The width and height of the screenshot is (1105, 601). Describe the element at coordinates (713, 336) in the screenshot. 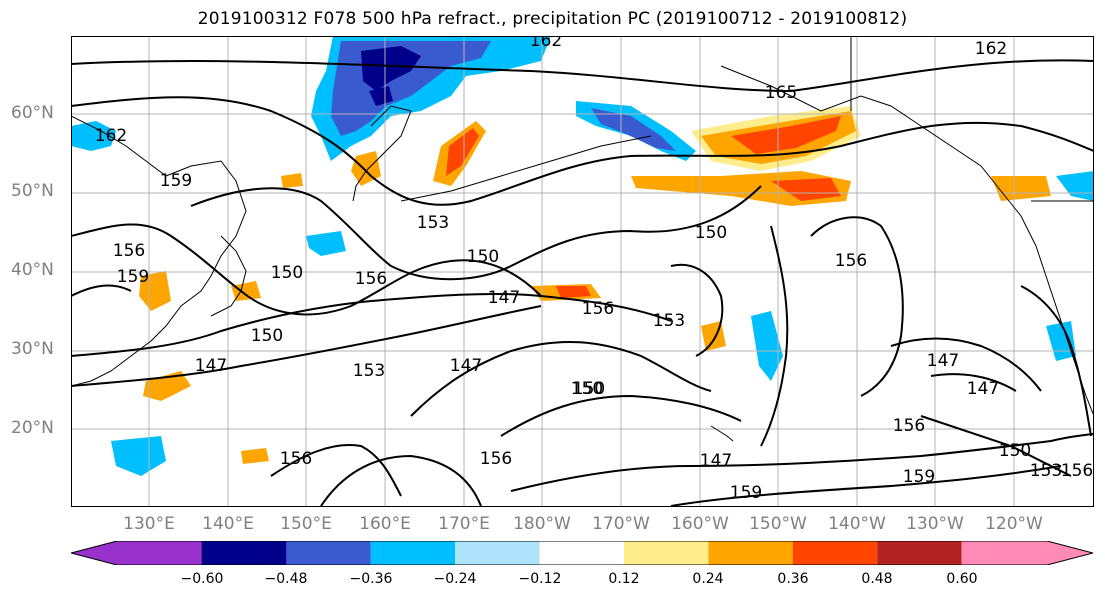

I see `precip-orange-area-hawaii` at that location.